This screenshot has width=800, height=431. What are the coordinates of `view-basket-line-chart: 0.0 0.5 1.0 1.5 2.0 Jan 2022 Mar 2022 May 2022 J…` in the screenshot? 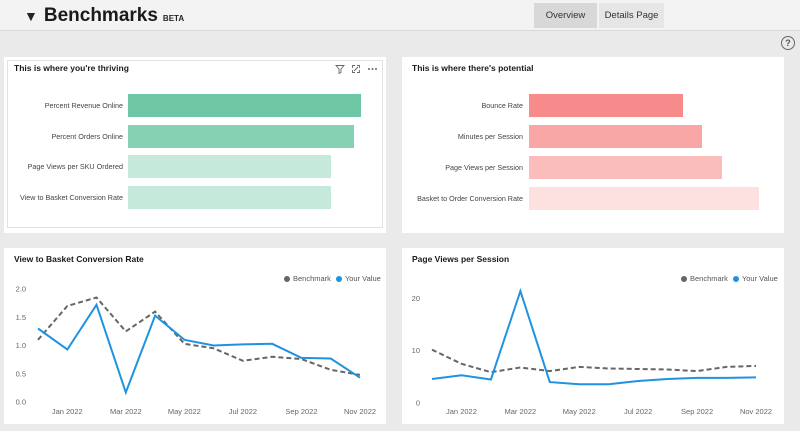 It's located at (196, 351).